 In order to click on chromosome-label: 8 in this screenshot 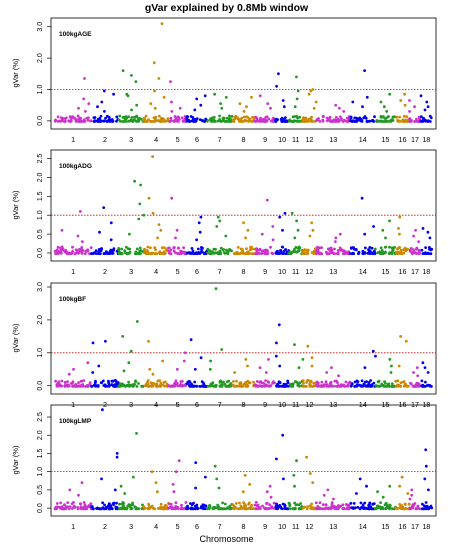, I will do `click(244, 271)`.